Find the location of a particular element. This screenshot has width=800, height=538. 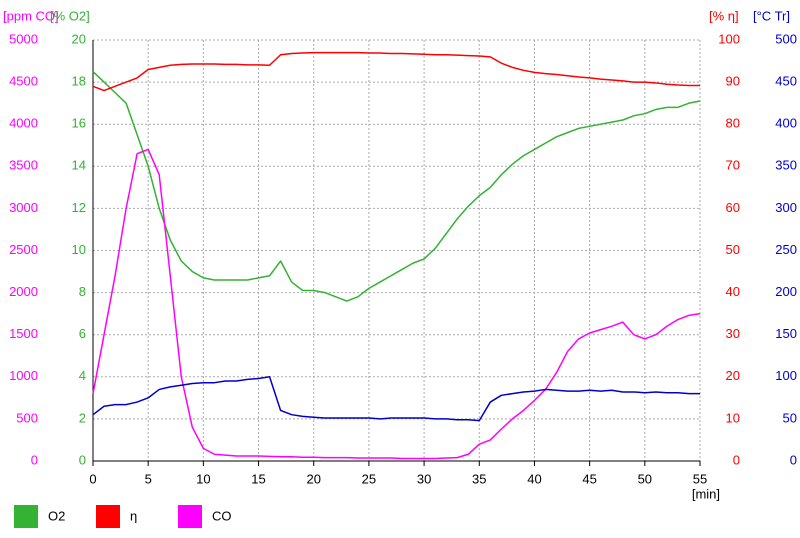

y-tick-label: 250 is located at coordinates (786, 249).